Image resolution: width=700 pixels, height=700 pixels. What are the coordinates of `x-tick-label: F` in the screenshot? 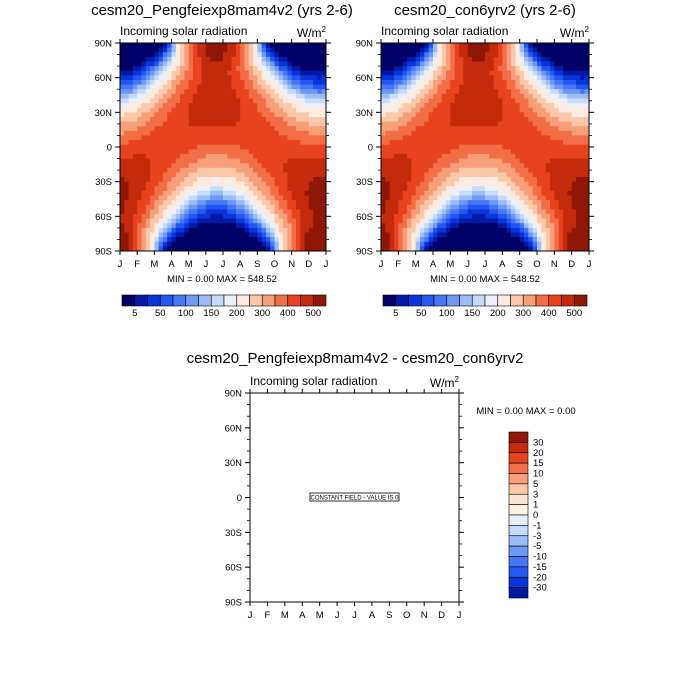 It's located at (268, 615).